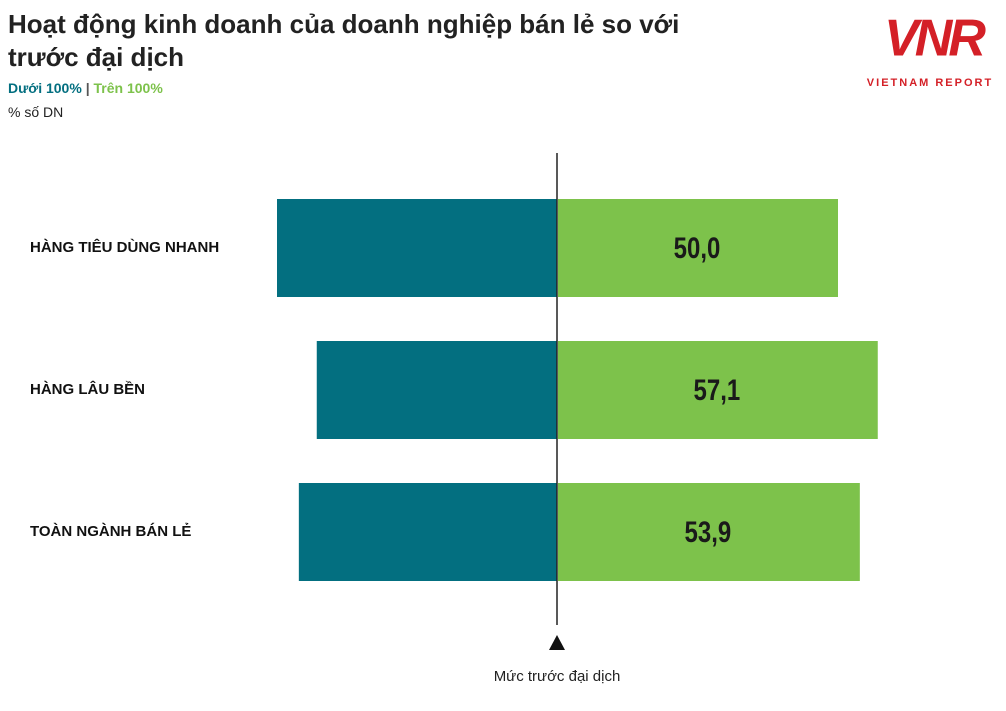 This screenshot has width=1006, height=711. Describe the element at coordinates (87, 389) in the screenshot. I see `y-tick-label: HÀNG LÂU BỀN` at that location.